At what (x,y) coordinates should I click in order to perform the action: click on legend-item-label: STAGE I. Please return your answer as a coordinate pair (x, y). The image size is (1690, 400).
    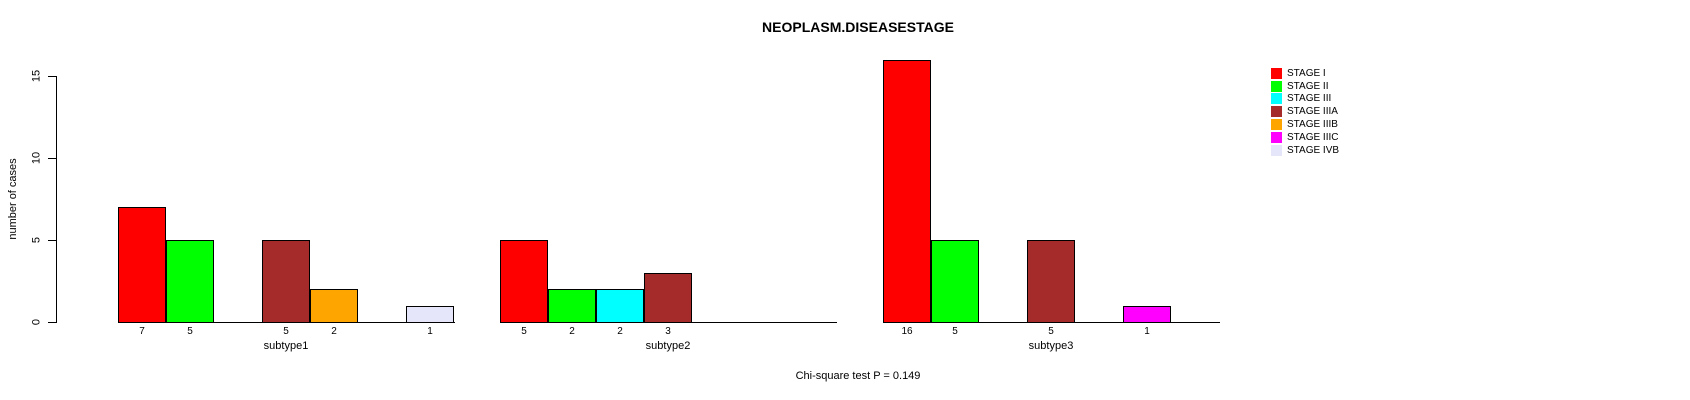
    Looking at the image, I should click on (1306, 73).